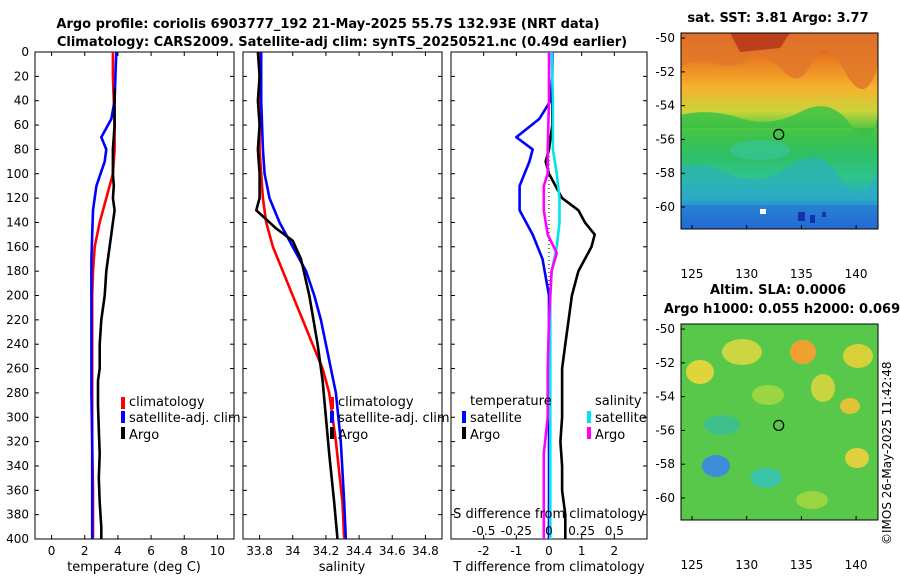 This screenshot has width=900, height=584. Describe the element at coordinates (25, 52) in the screenshot. I see `y-tick-label: 0` at that location.